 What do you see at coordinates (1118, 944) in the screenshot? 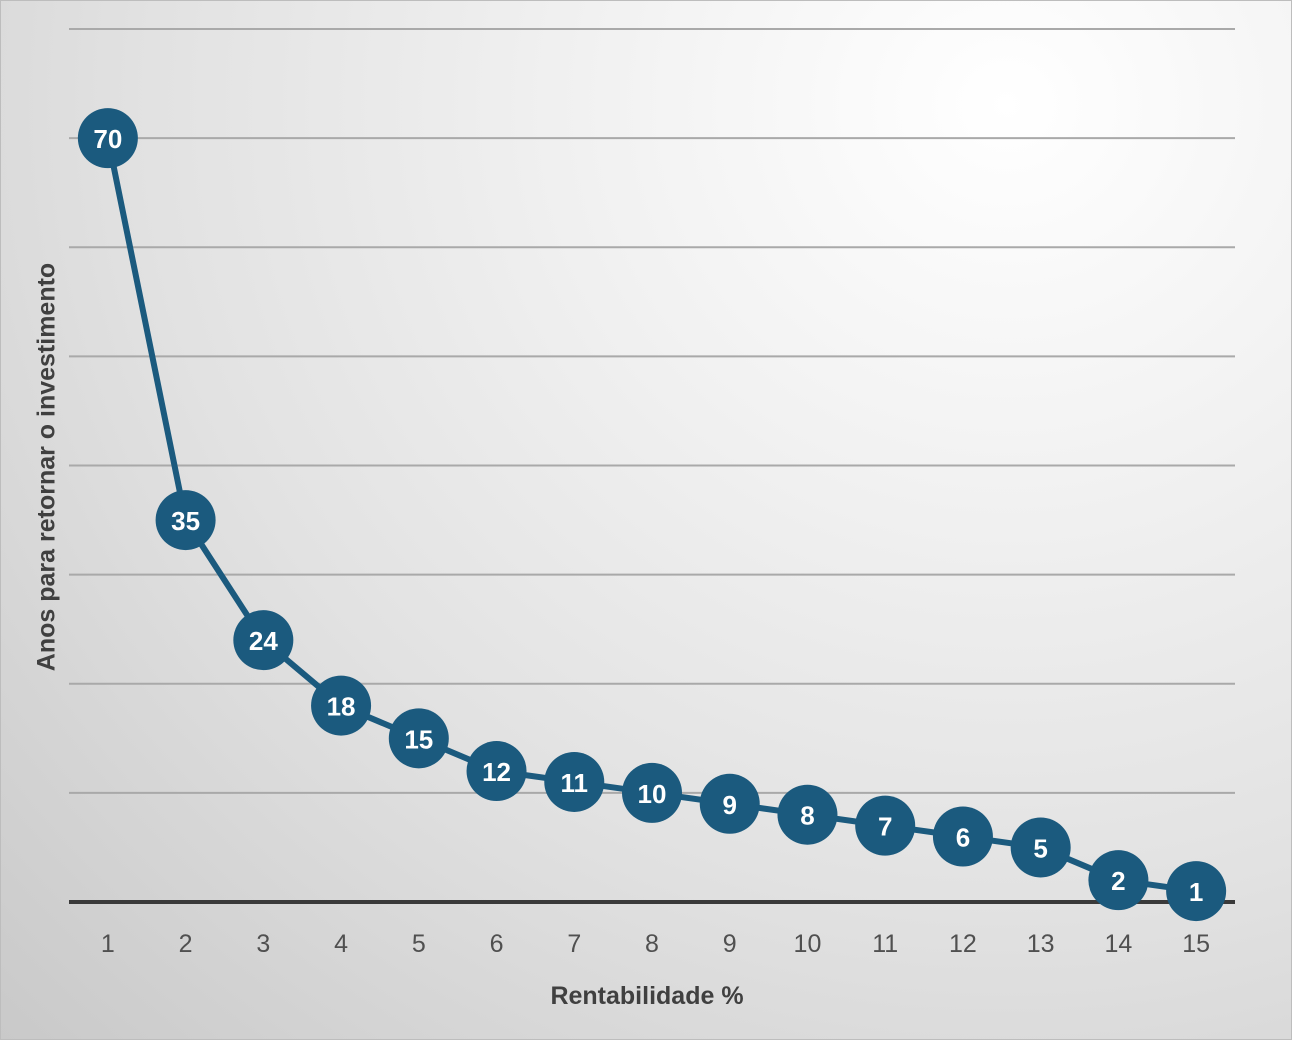
I see `x-tick-label: 14` at bounding box center [1118, 944].